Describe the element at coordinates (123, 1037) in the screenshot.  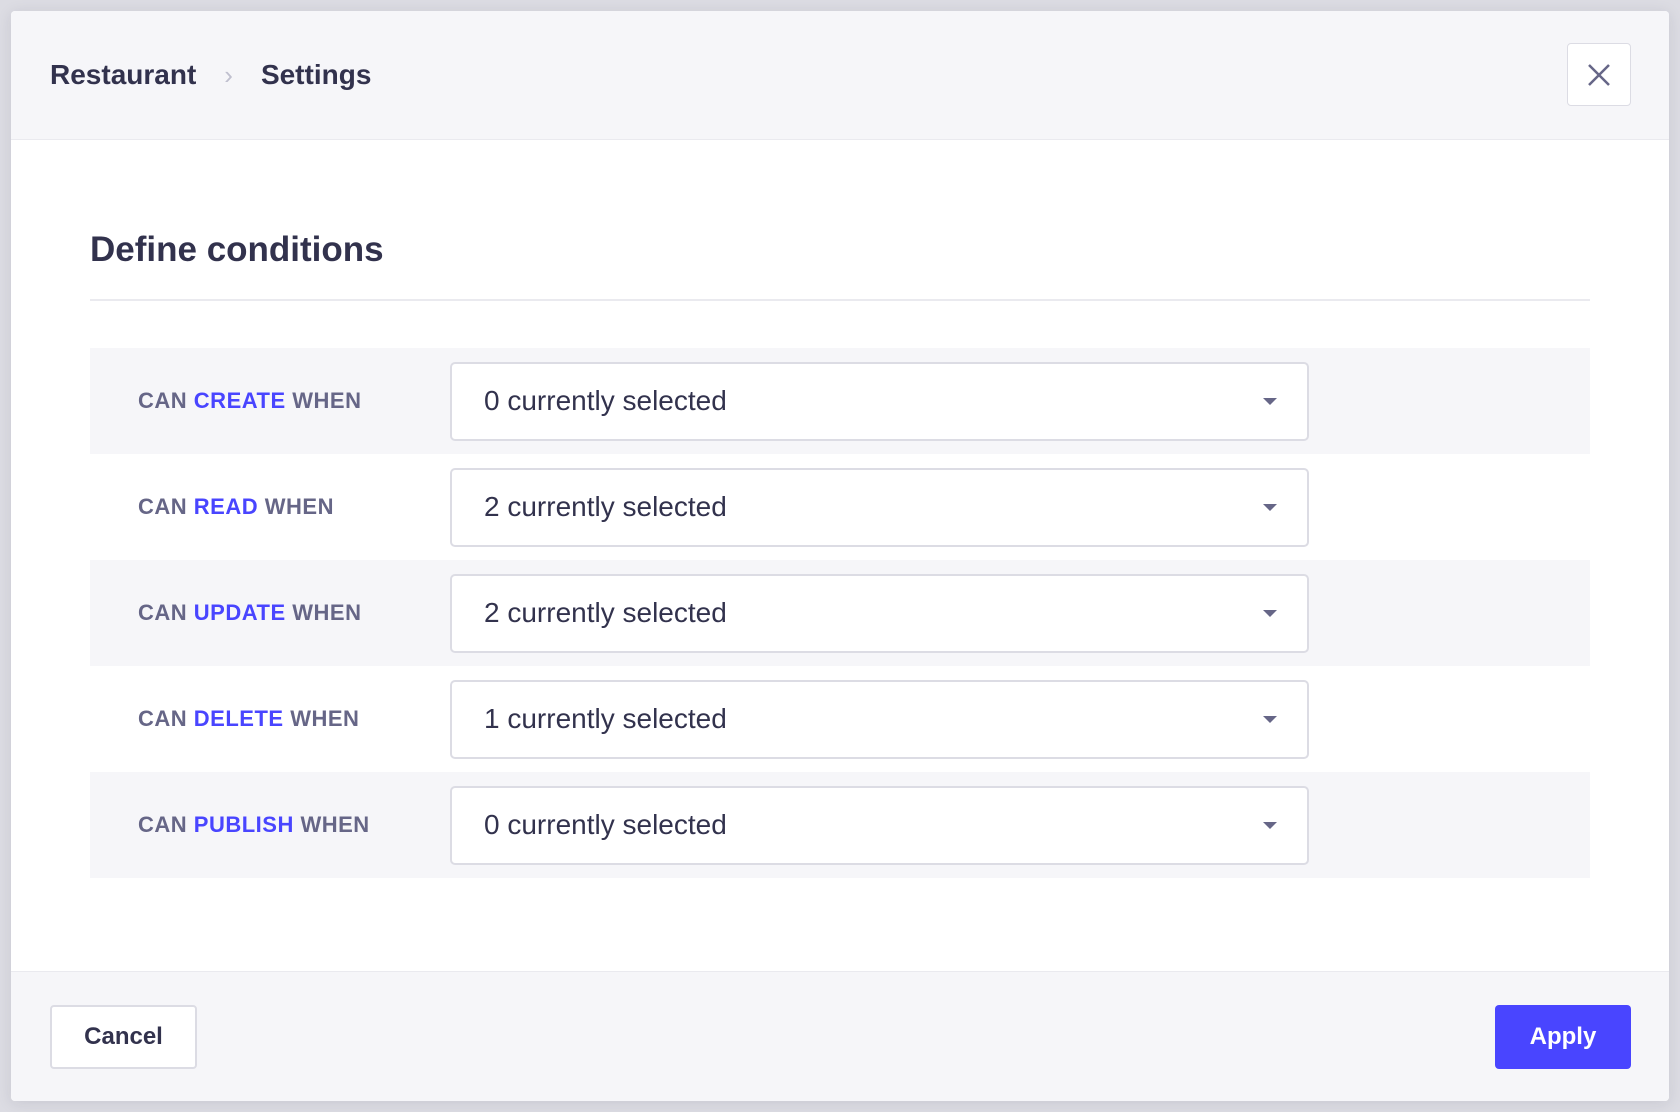
I see `cancel-button: Cancel` at that location.